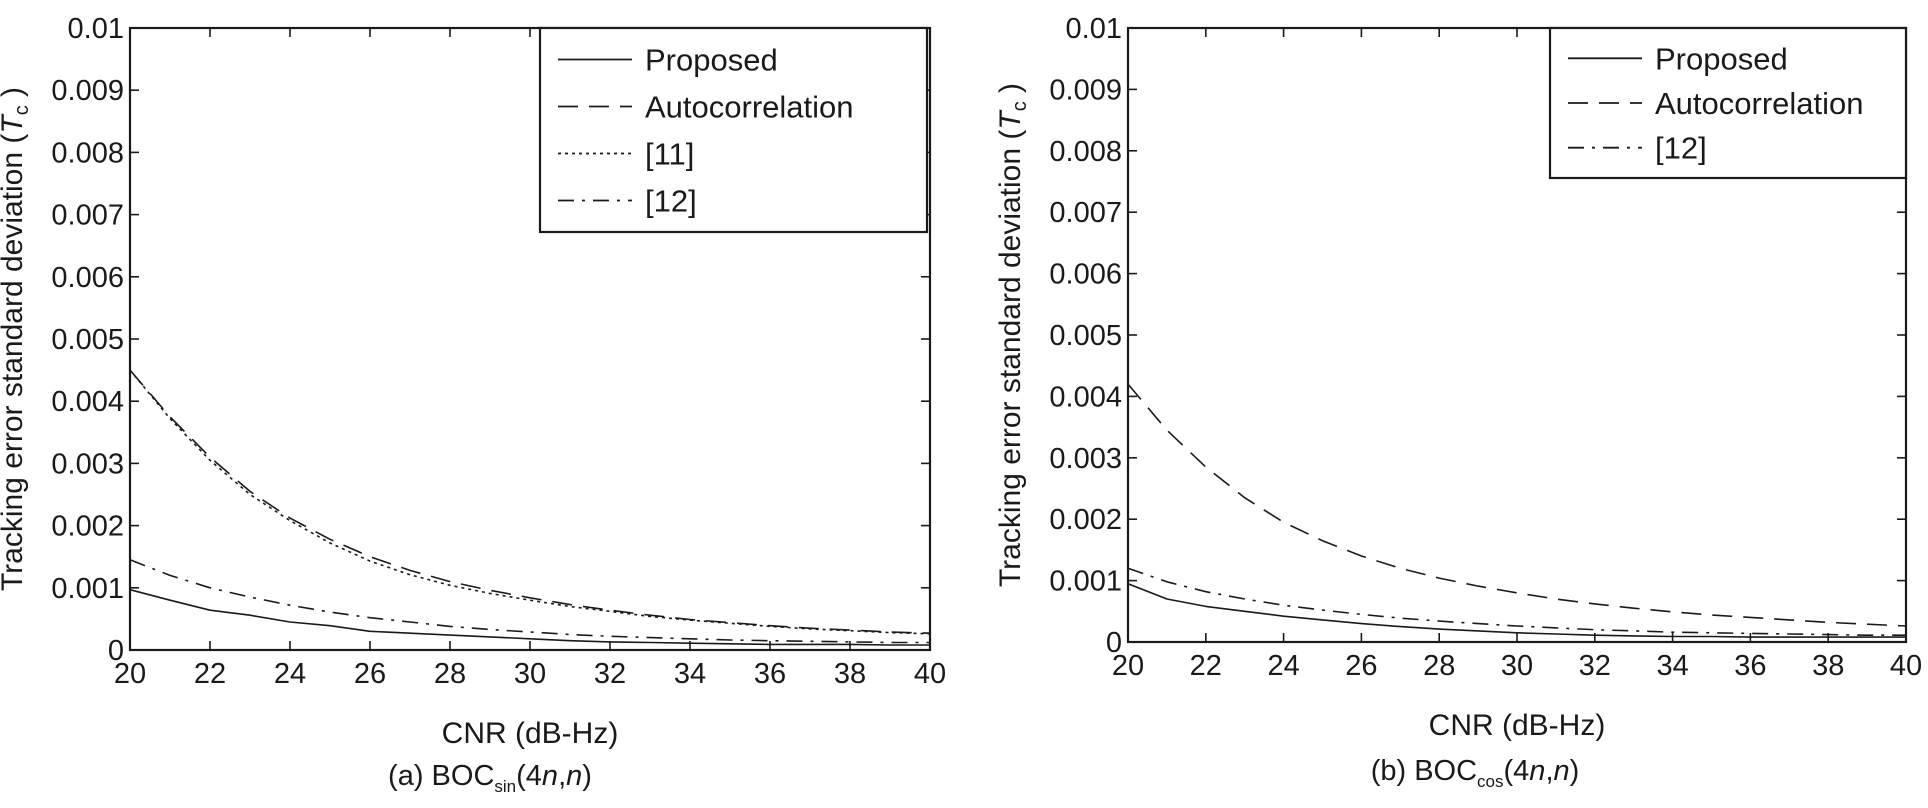 This screenshot has width=1928, height=808. I want to click on legend-box, so click(733, 130).